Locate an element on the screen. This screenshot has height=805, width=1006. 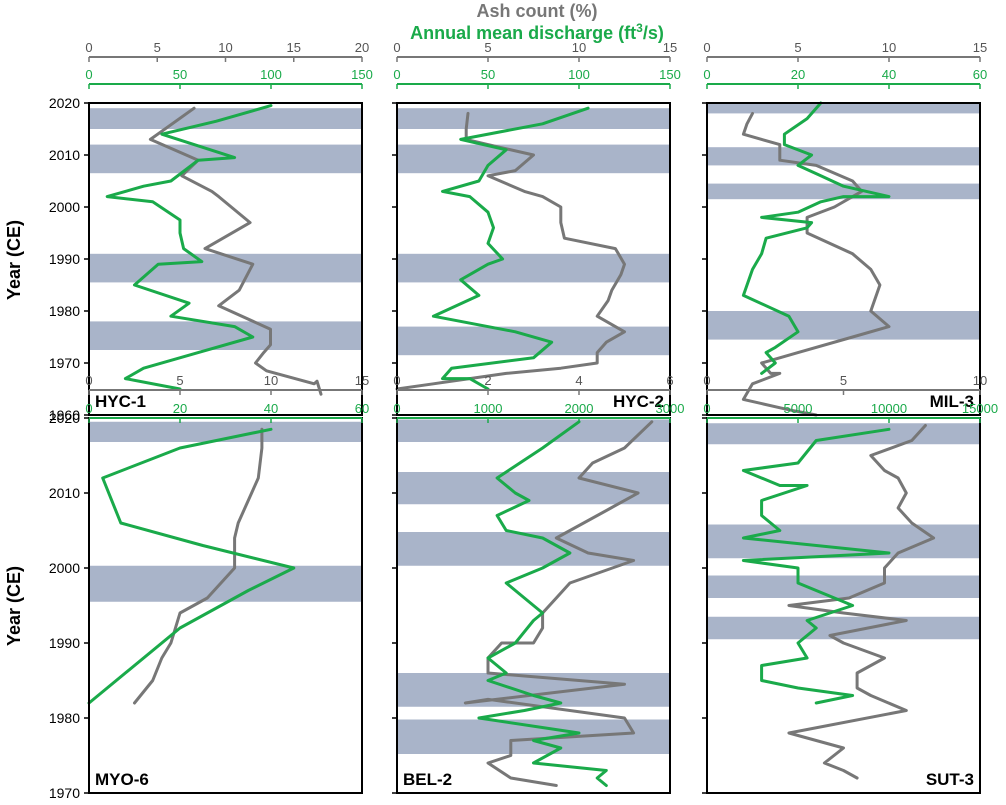
discharge-title-pre: Annual mean discharge (ft is located at coordinates (523, 33).